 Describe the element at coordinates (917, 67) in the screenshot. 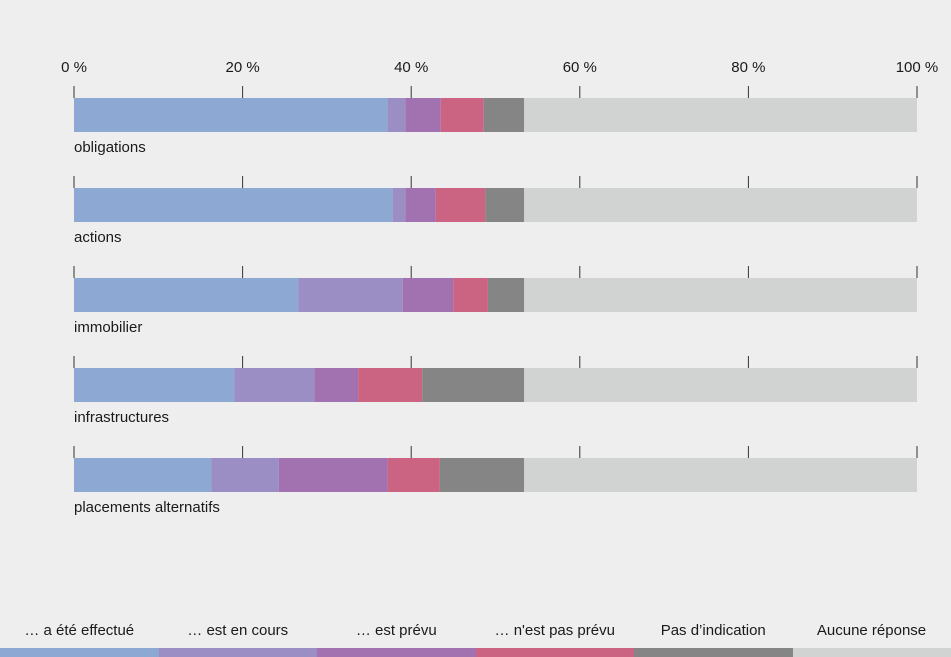

I see `x-tick-label: 100 %` at that location.